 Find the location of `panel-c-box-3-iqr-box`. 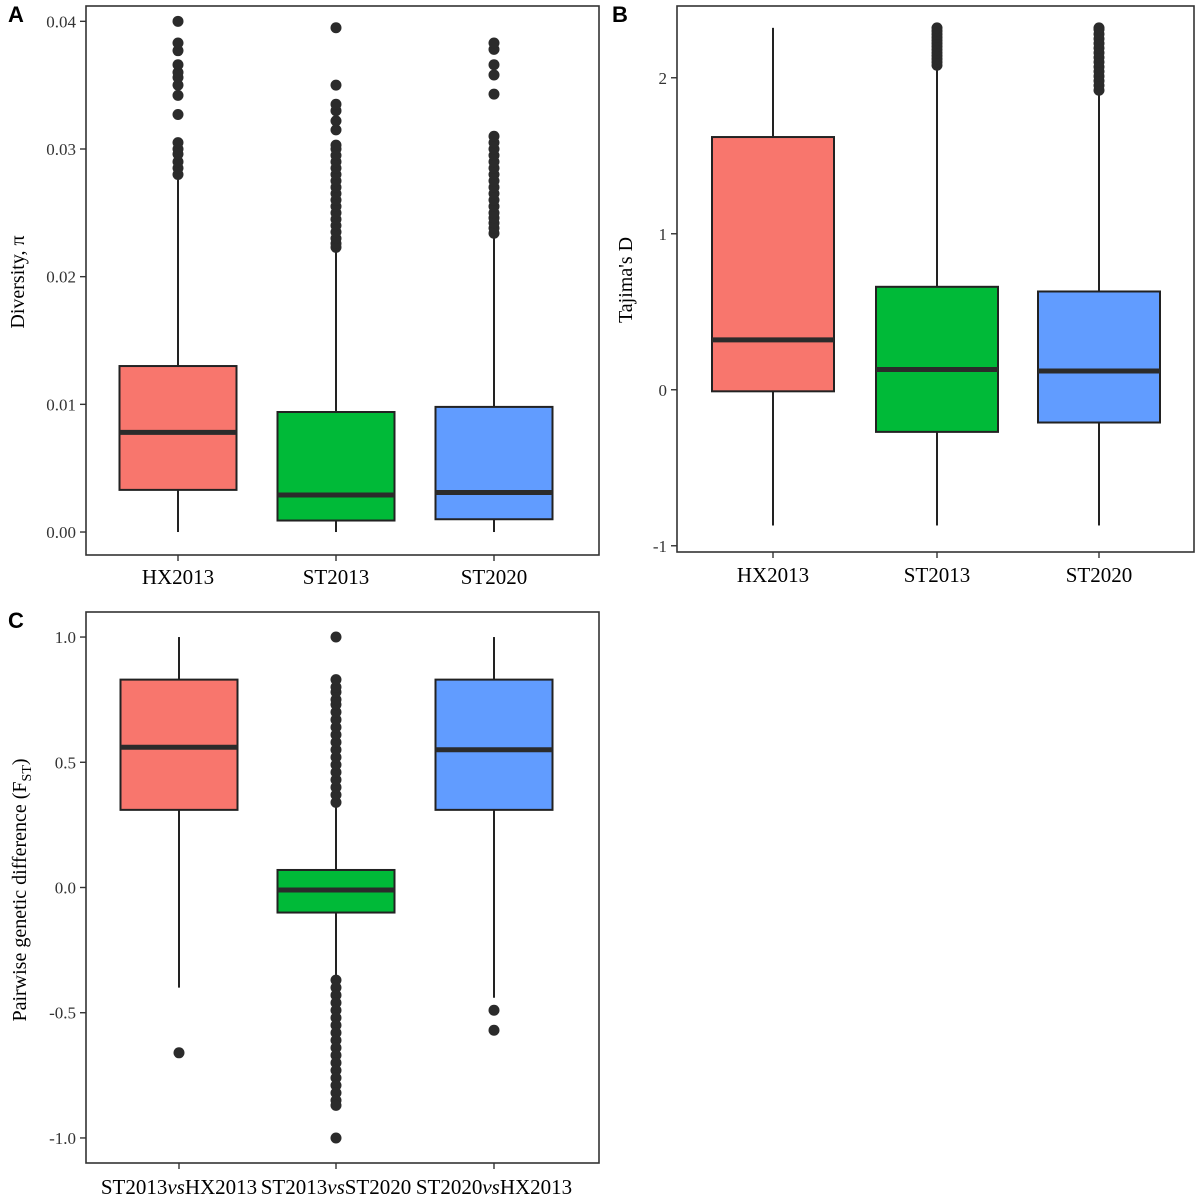

panel-c-box-3-iqr-box is located at coordinates (494, 744).